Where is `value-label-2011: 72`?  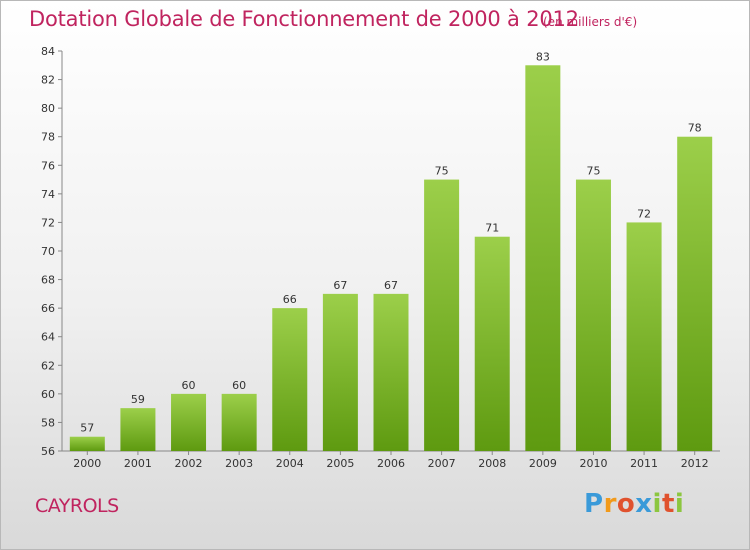 value-label-2011: 72 is located at coordinates (644, 213).